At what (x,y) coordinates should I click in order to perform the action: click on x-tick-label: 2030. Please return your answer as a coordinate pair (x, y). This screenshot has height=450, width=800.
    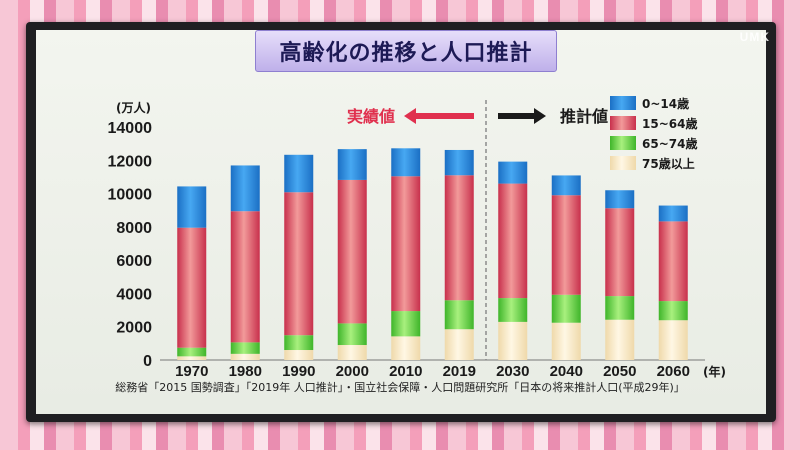
    Looking at the image, I should click on (512, 371).